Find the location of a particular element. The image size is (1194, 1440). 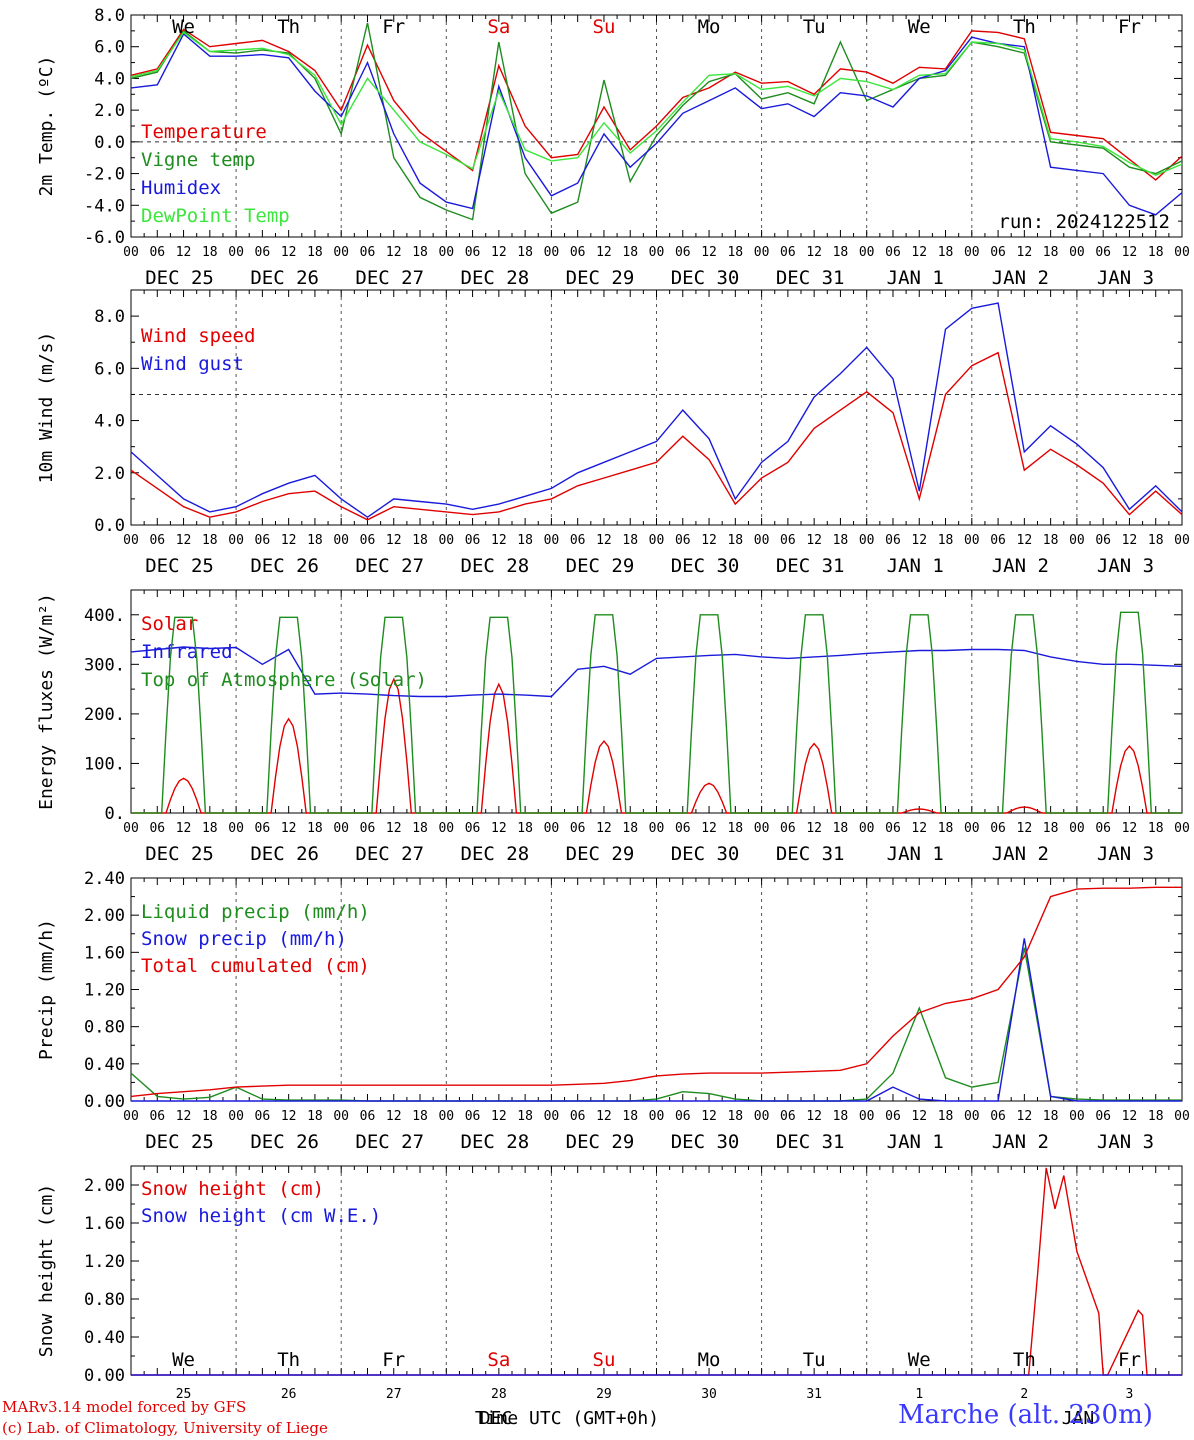

weekday-label-bottom: Fr is located at coordinates (393, 1360).